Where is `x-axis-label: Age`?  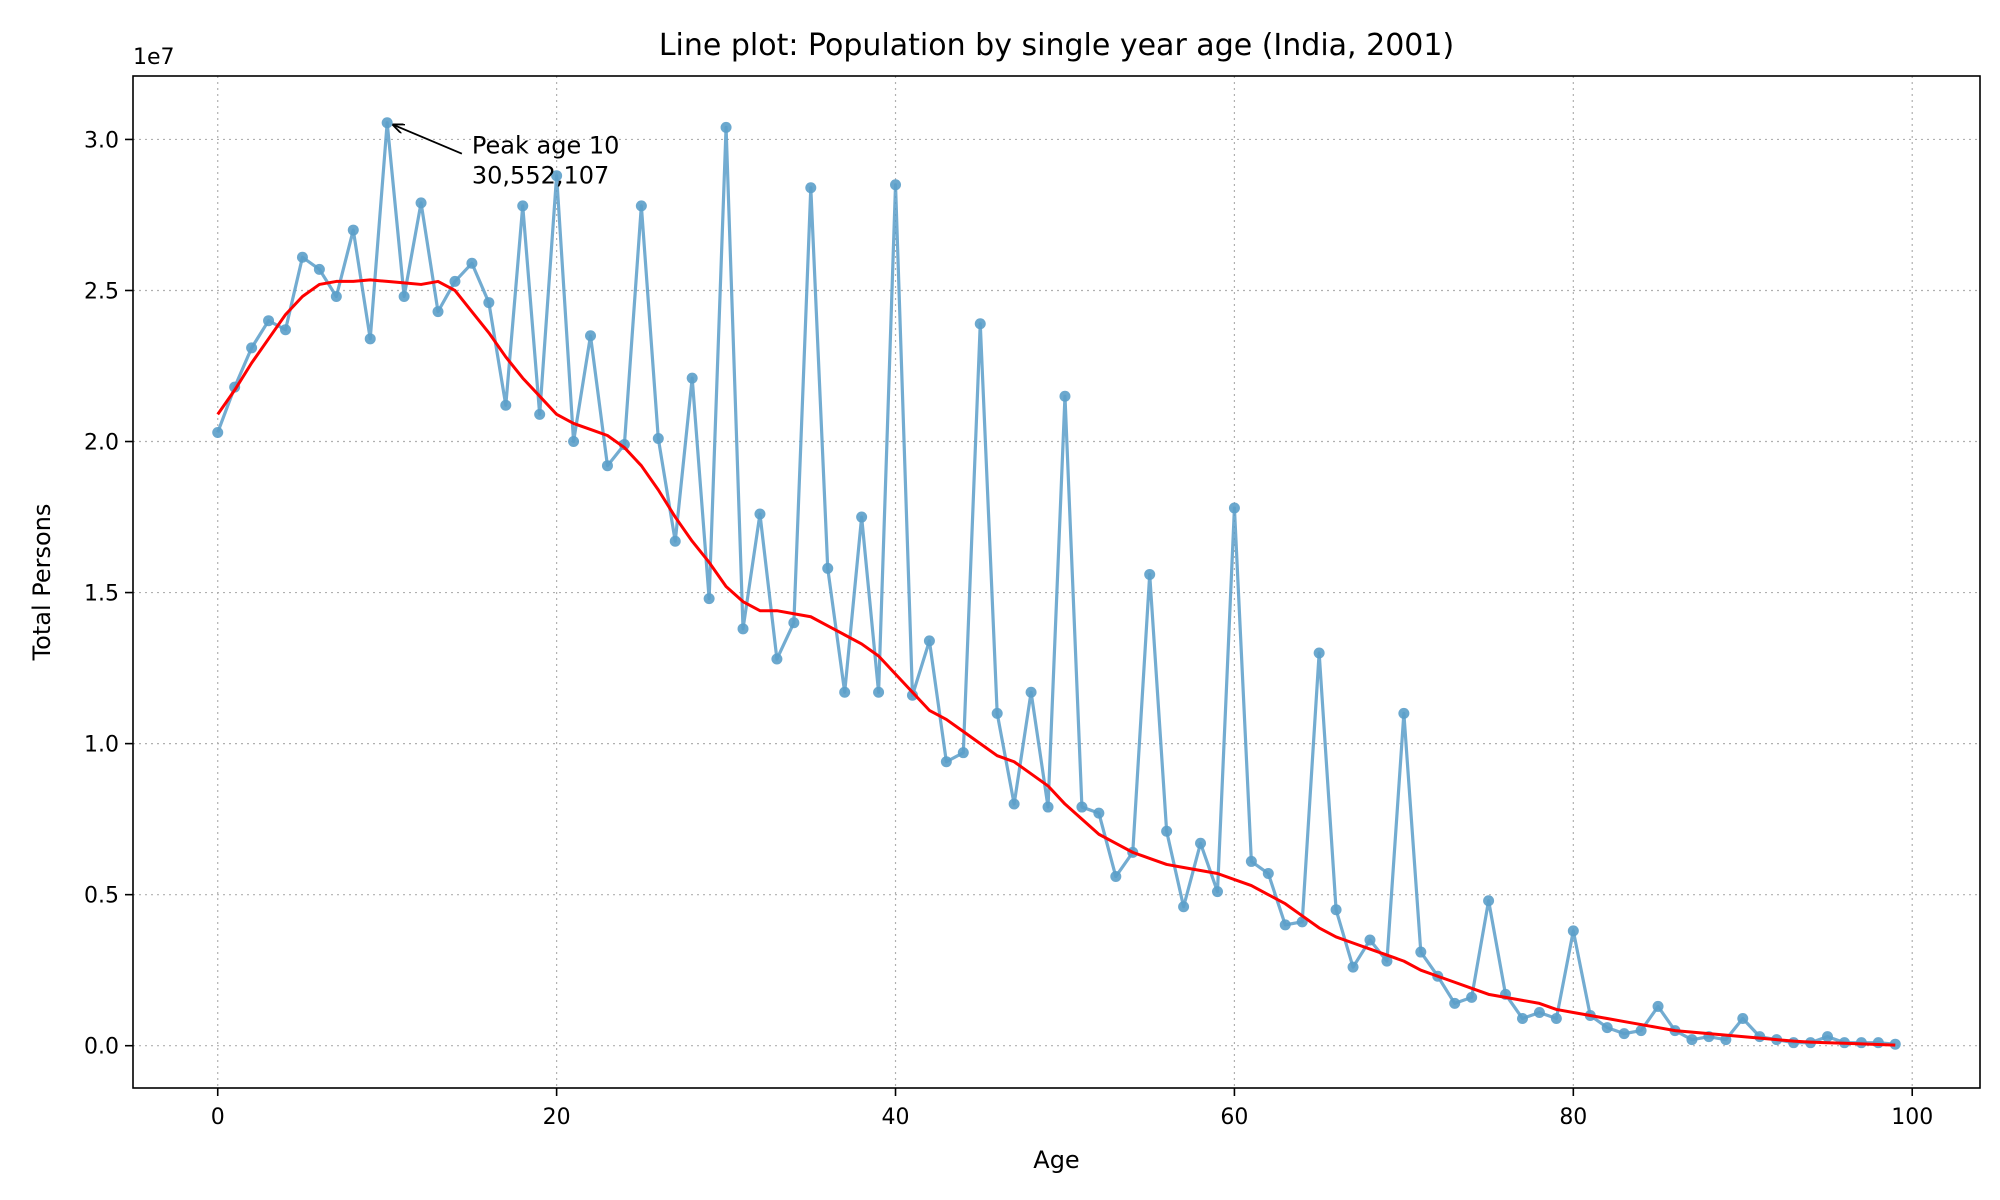
x-axis-label: Age is located at coordinates (1056, 1160).